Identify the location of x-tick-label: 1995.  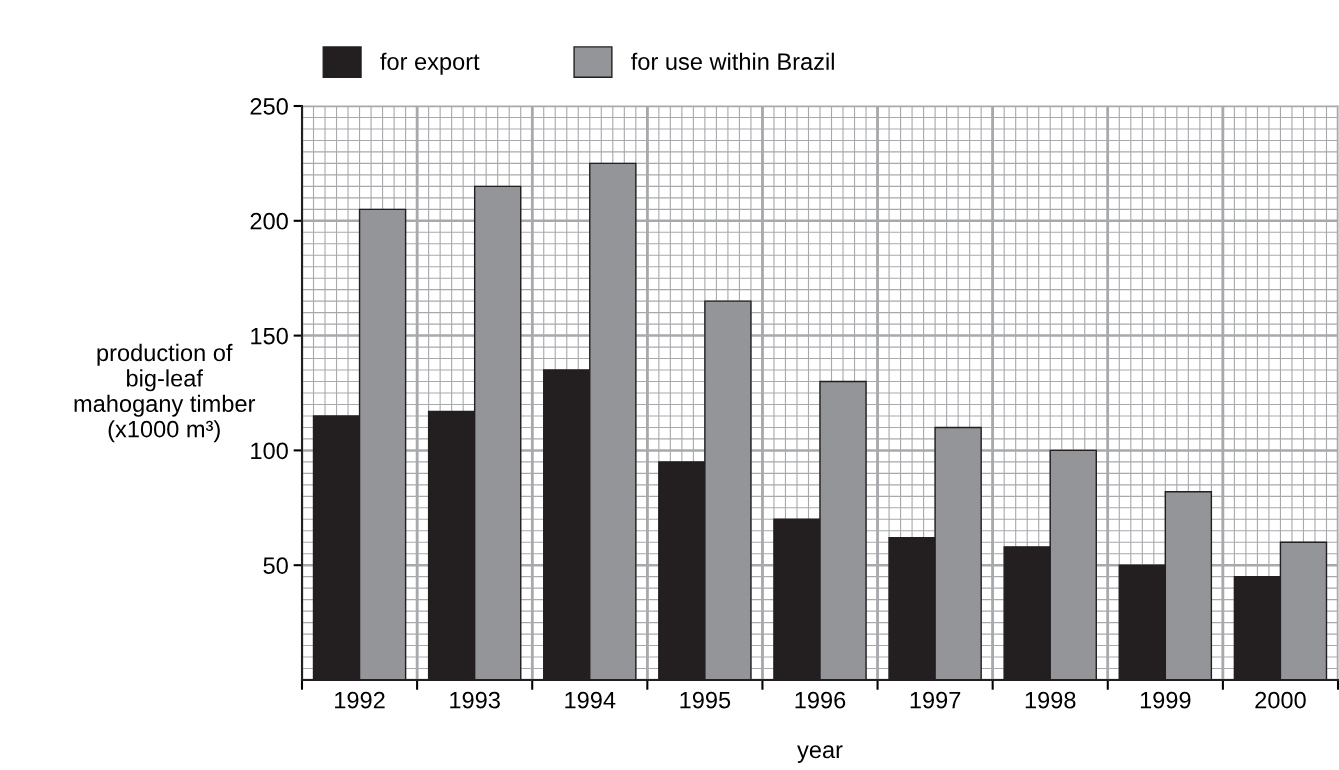
(705, 700).